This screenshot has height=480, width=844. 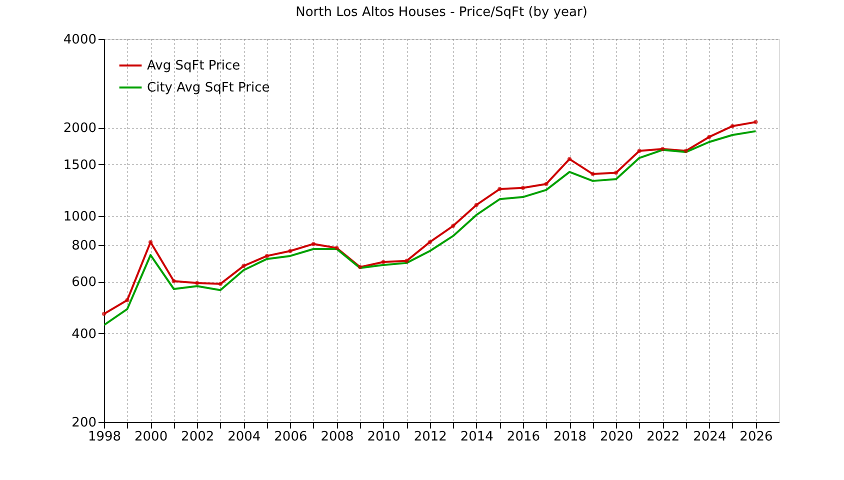 I want to click on x-tick-label: 2010, so click(x=383, y=437).